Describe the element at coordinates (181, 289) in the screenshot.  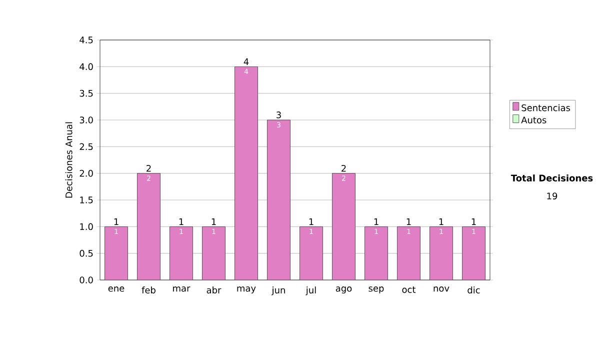
I see `x-tick-label: mar` at that location.